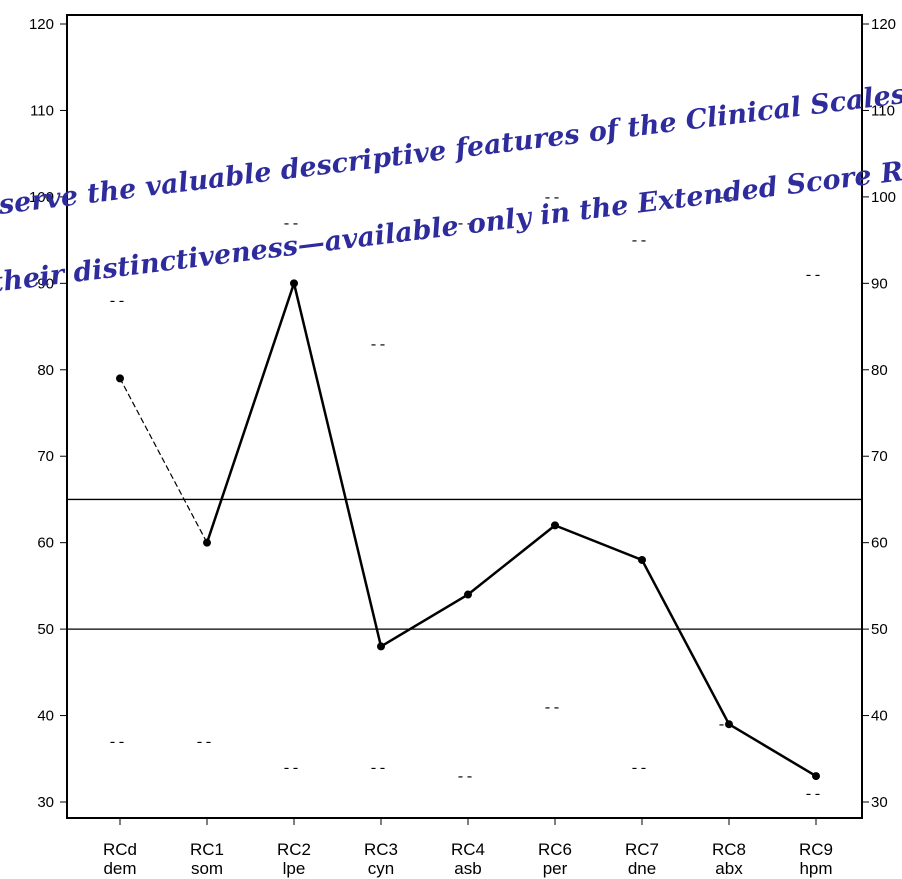 Image resolution: width=902 pixels, height=879 pixels. What do you see at coordinates (468, 849) in the screenshot?
I see `x-label-code-RC4: RC4` at bounding box center [468, 849].